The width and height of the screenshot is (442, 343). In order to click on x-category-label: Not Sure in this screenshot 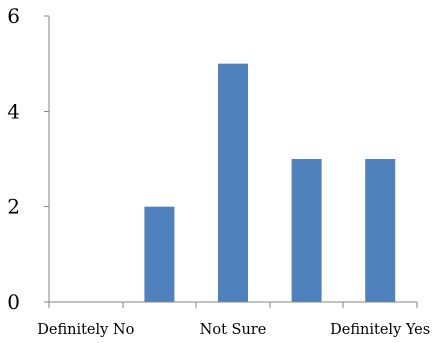, I will do `click(233, 330)`.